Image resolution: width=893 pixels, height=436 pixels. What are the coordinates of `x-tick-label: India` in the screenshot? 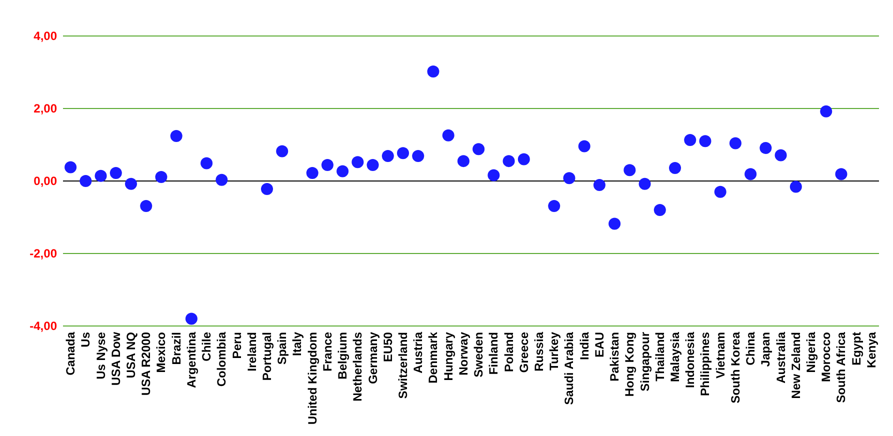 It's located at (584, 346).